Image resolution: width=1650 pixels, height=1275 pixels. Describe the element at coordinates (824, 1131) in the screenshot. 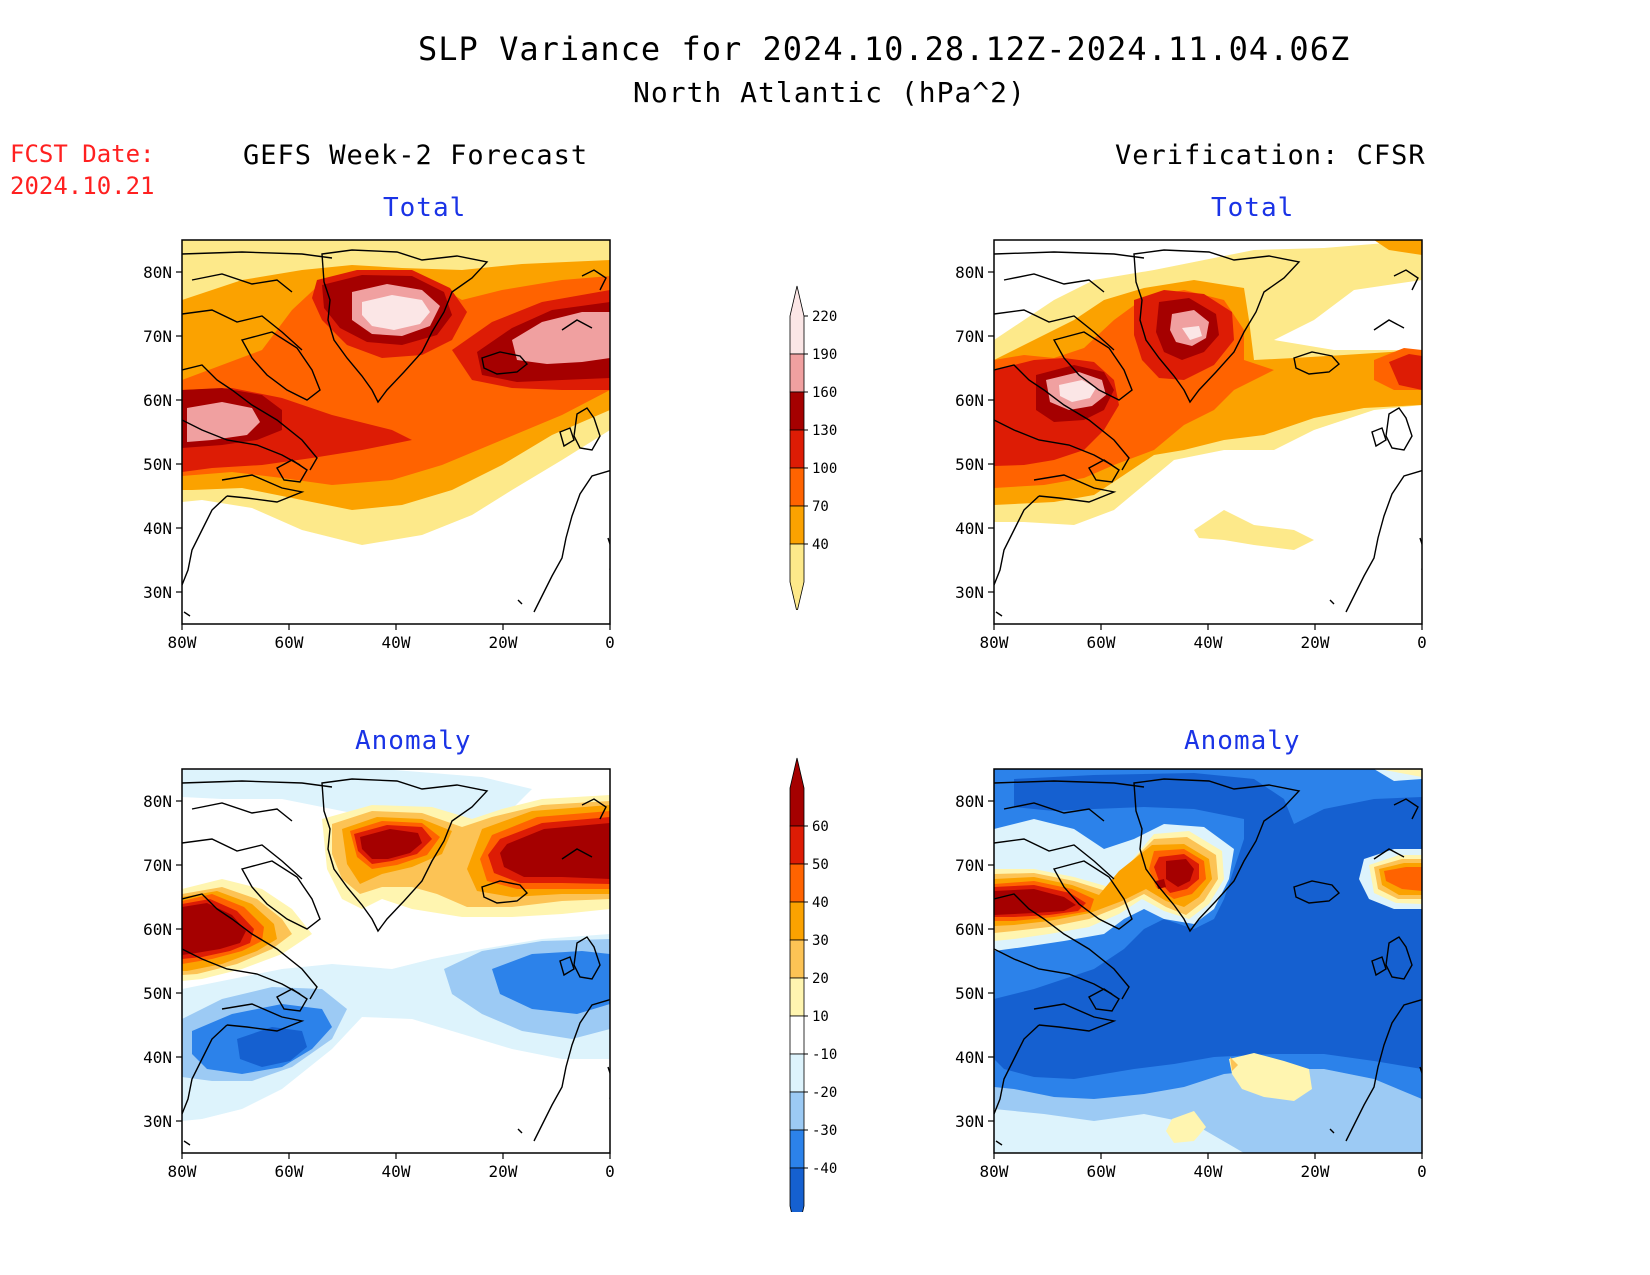

I see `colorbar-level-label: -30` at that location.